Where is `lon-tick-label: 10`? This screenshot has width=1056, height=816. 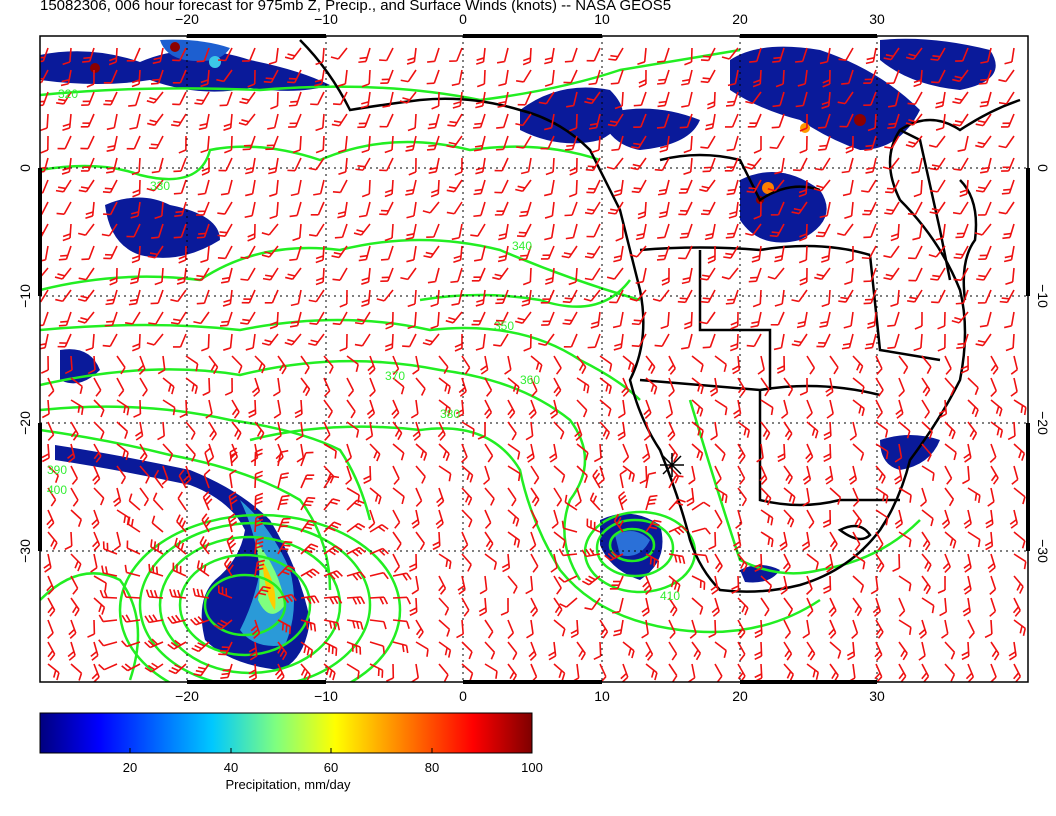 lon-tick-label: 10 is located at coordinates (602, 696).